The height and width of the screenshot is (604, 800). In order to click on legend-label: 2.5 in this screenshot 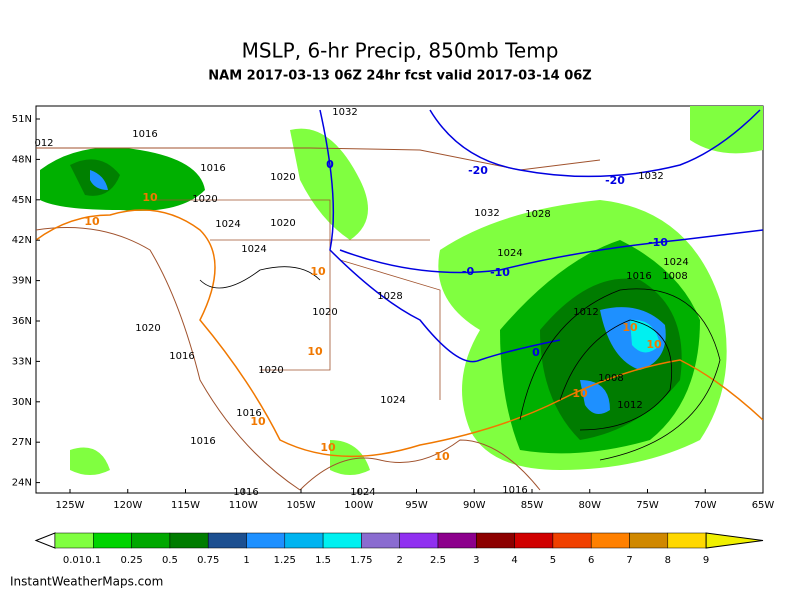, I will do `click(438, 560)`.